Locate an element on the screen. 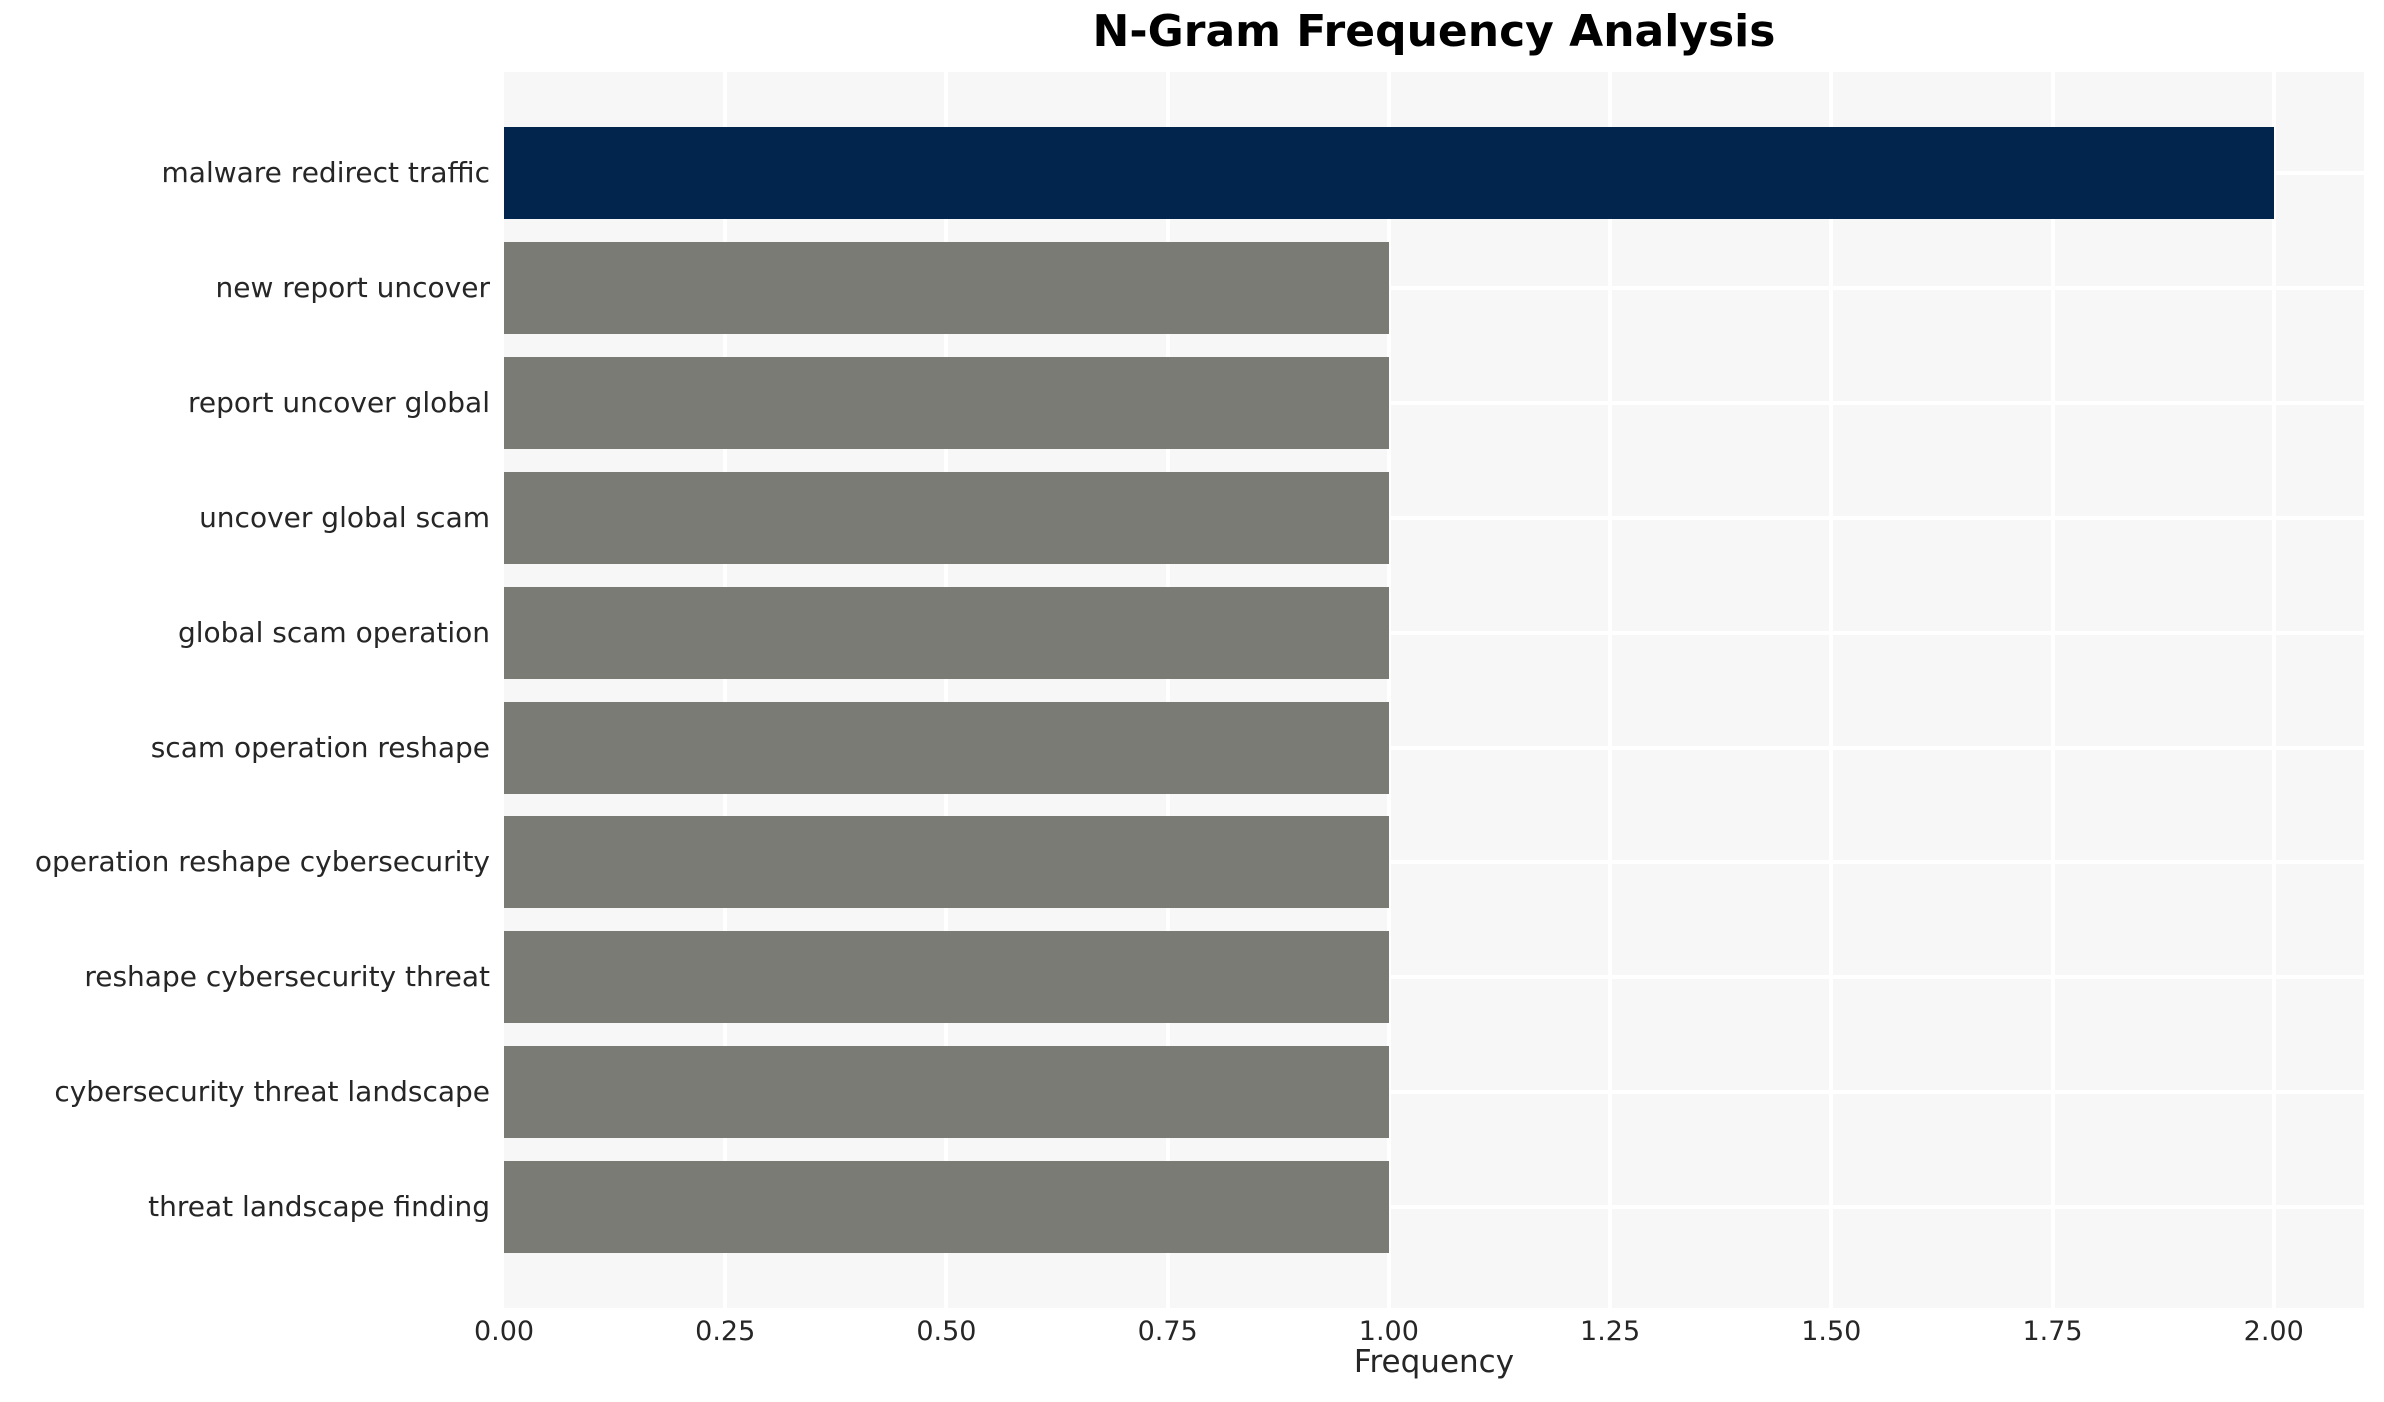  x-tick-label: 2.00 is located at coordinates (2273, 1331).